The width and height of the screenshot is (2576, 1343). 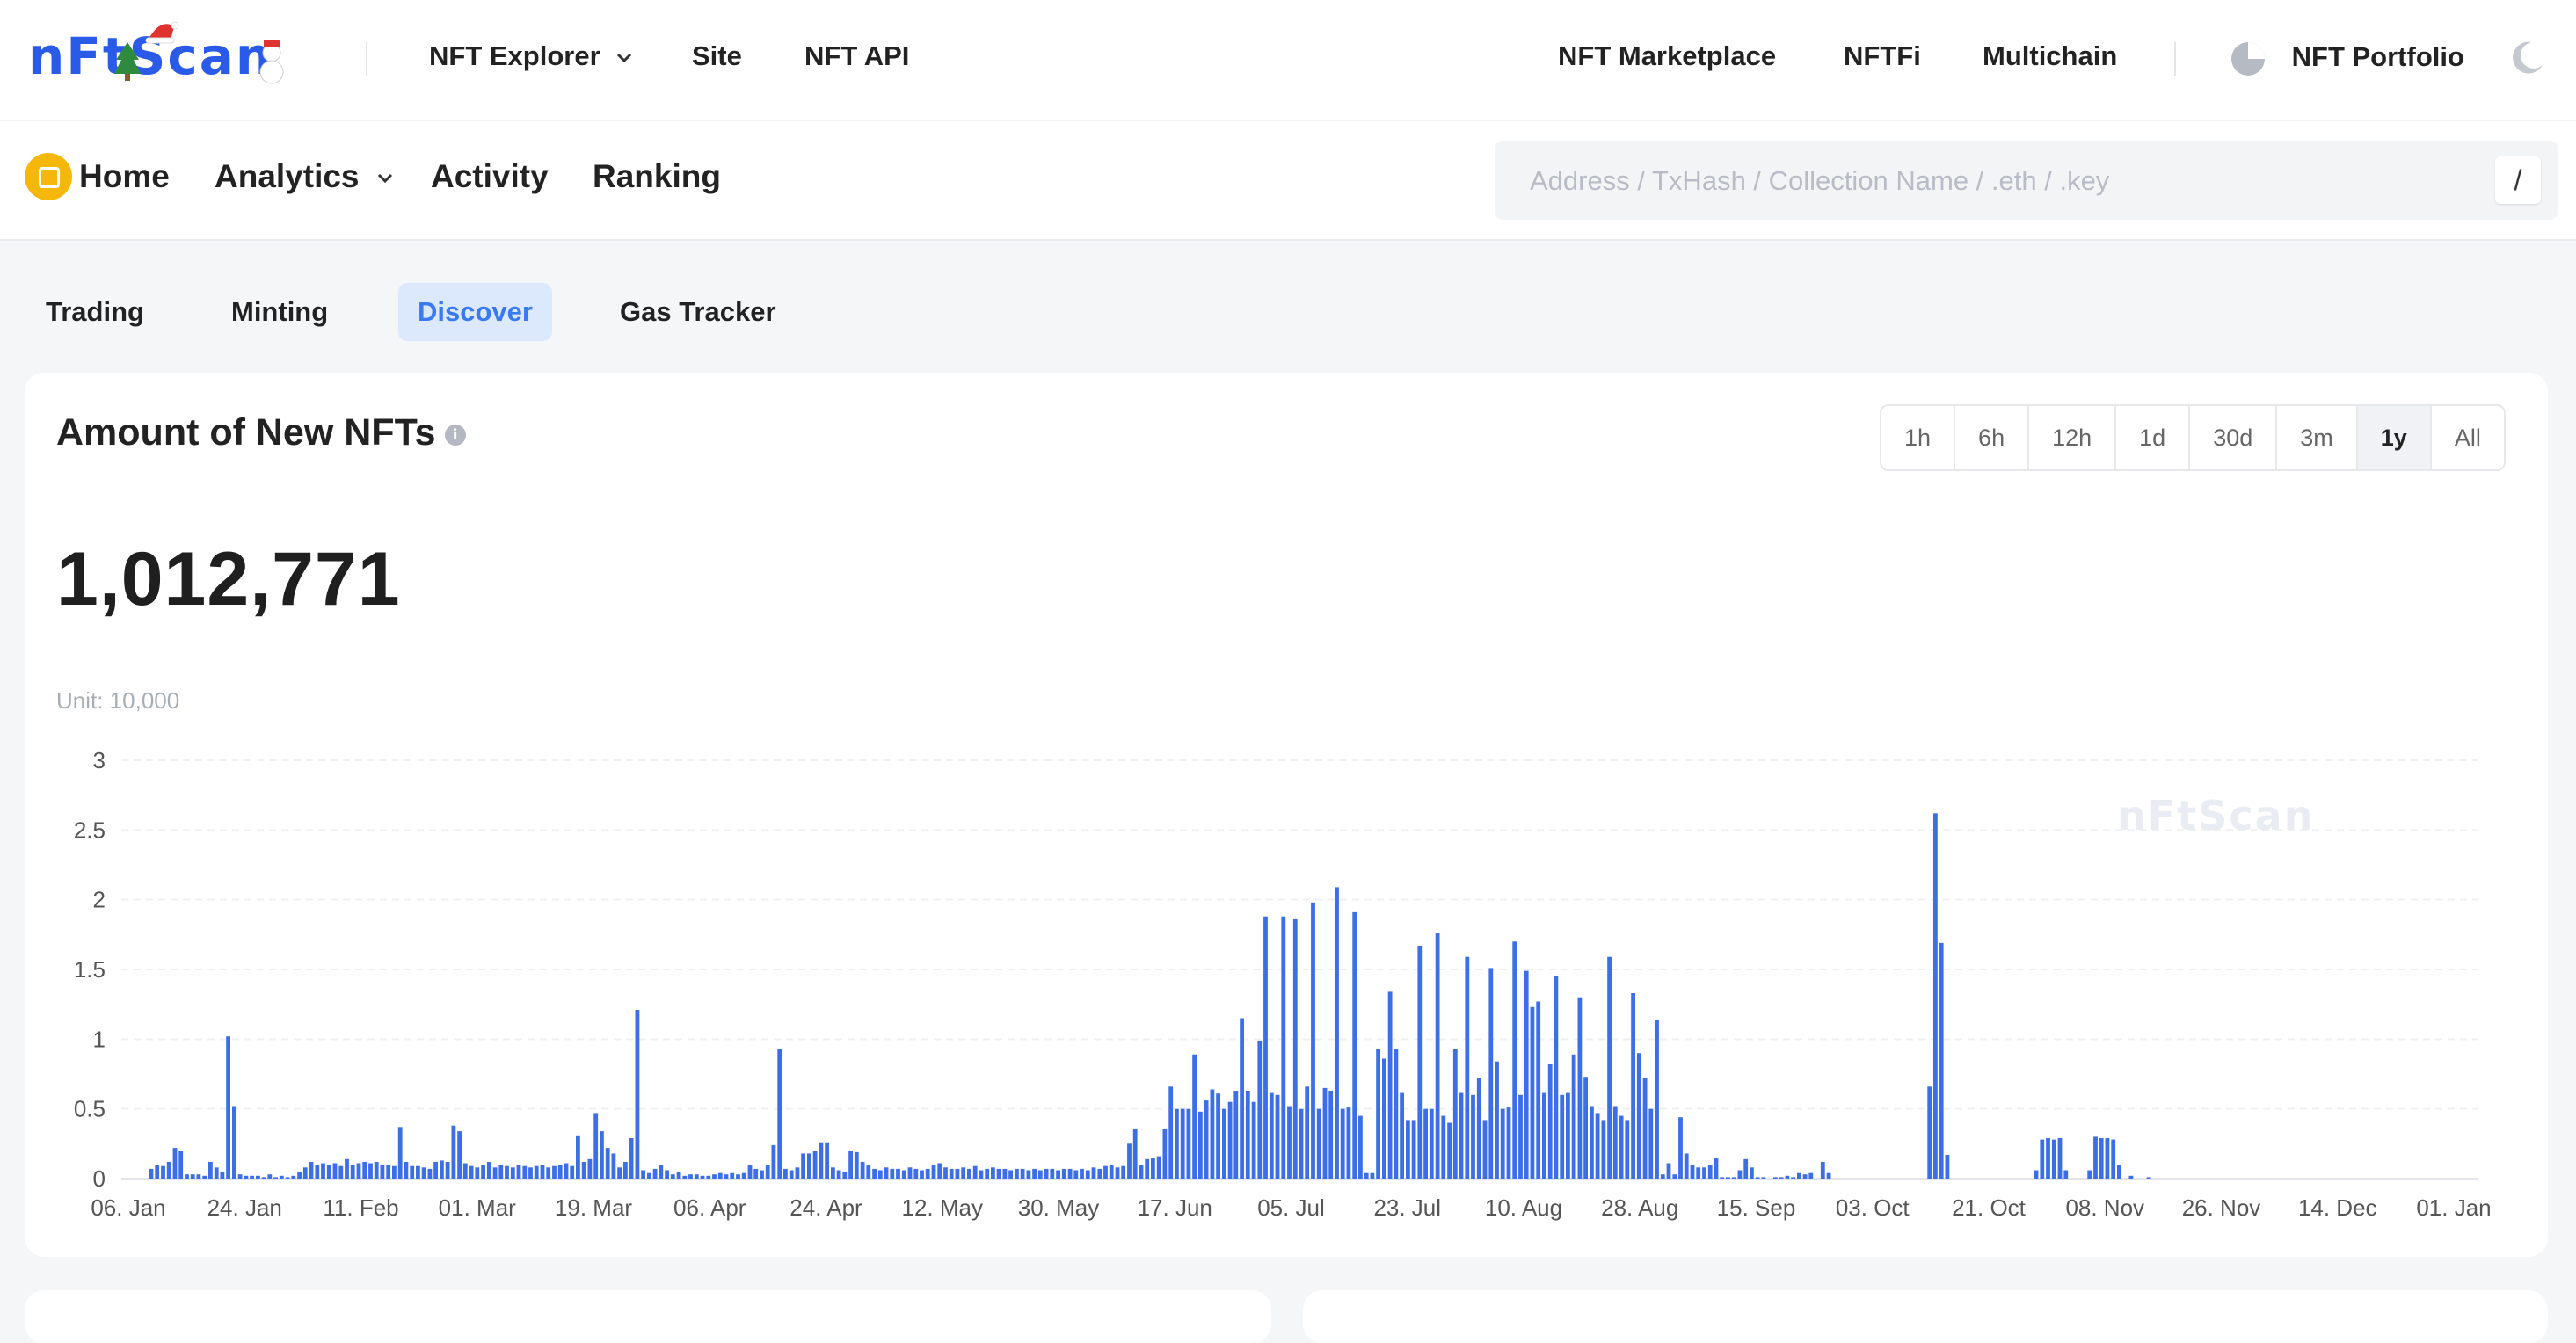 What do you see at coordinates (857, 55) in the screenshot?
I see `nft-api-link: NFT API` at bounding box center [857, 55].